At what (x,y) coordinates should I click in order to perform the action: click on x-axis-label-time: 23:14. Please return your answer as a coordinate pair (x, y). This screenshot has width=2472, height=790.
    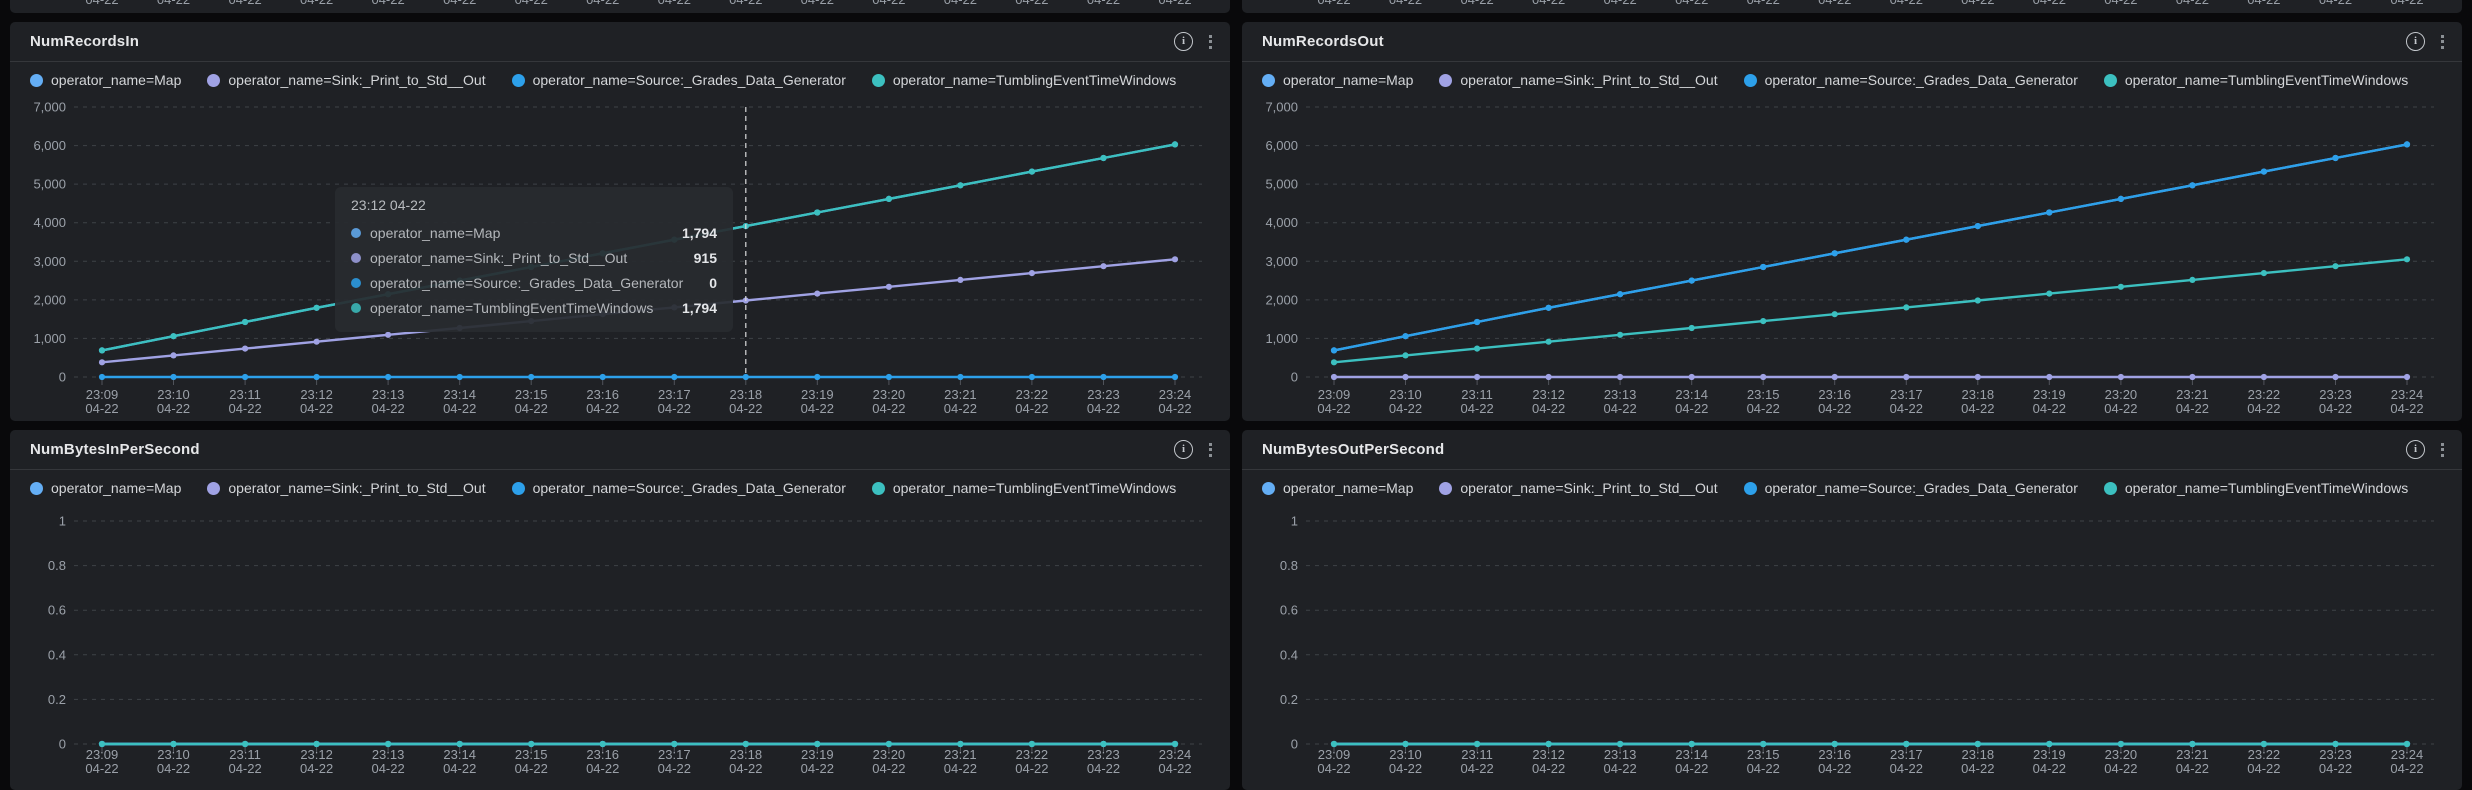
    Looking at the image, I should click on (459, 754).